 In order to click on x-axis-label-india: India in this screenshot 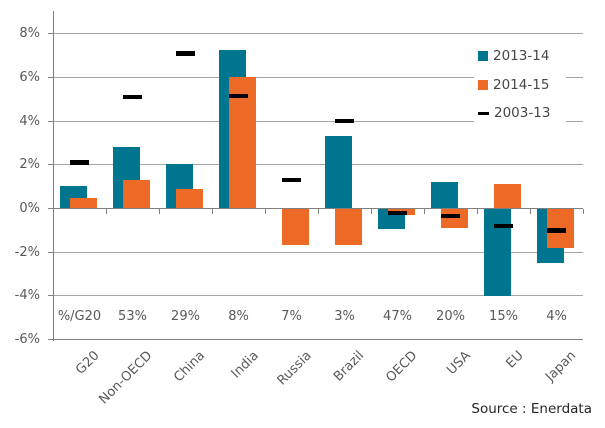, I will do `click(245, 365)`.